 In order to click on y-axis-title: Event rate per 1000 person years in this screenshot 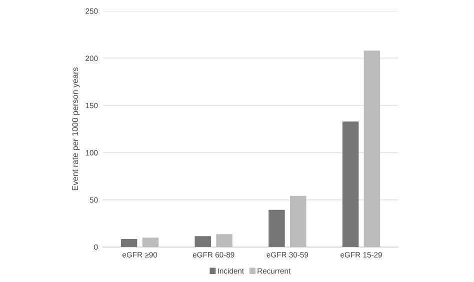, I will do `click(76, 128)`.